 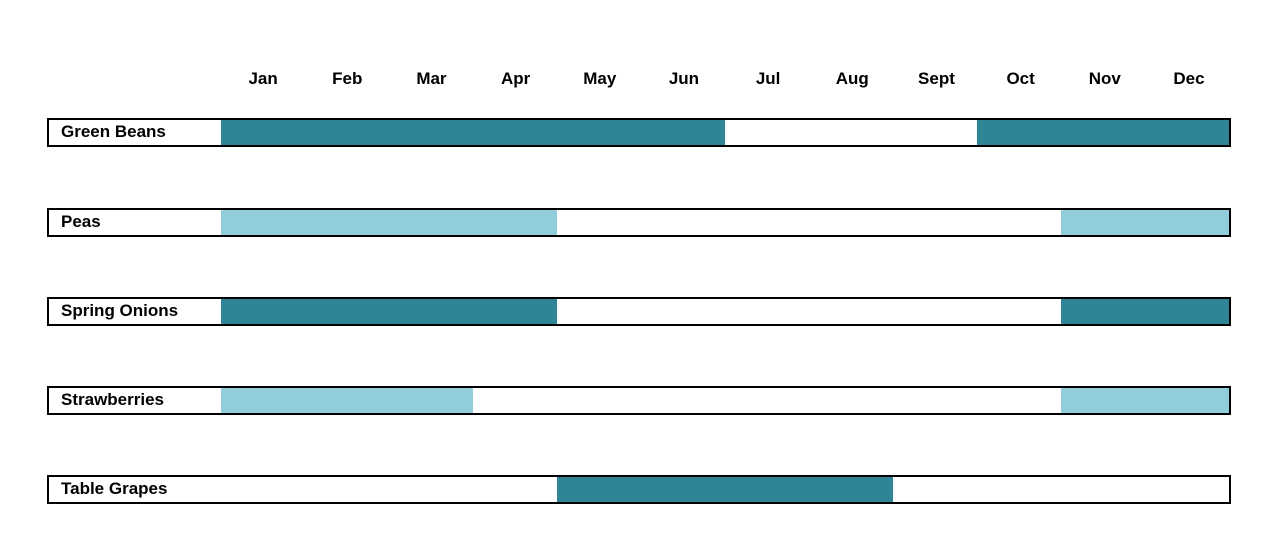 What do you see at coordinates (263, 78) in the screenshot?
I see `month-label-jan: Jan` at bounding box center [263, 78].